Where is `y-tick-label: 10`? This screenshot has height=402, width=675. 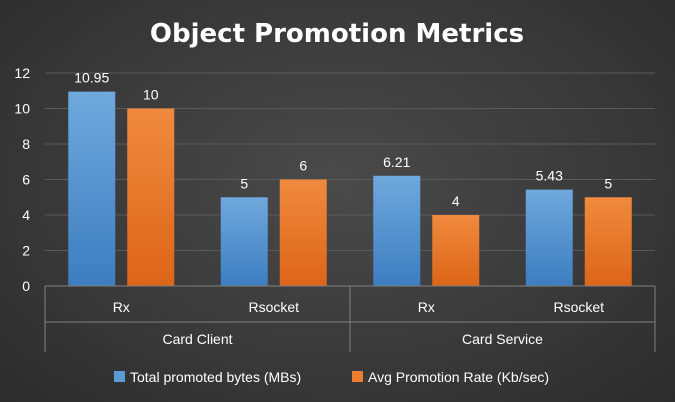
y-tick-label: 10 is located at coordinates (22, 109).